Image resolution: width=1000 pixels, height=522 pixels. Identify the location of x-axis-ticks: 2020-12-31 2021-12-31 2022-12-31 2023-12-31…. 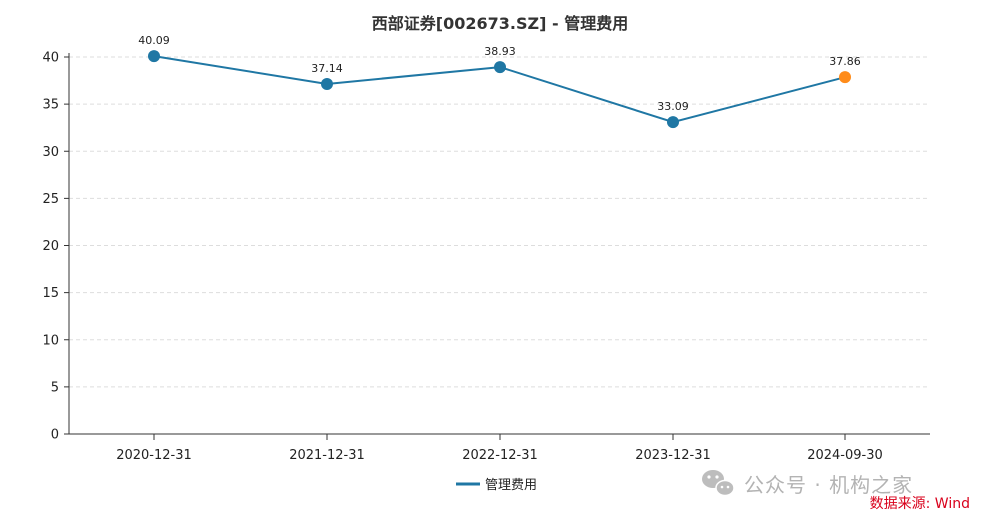
(499, 448).